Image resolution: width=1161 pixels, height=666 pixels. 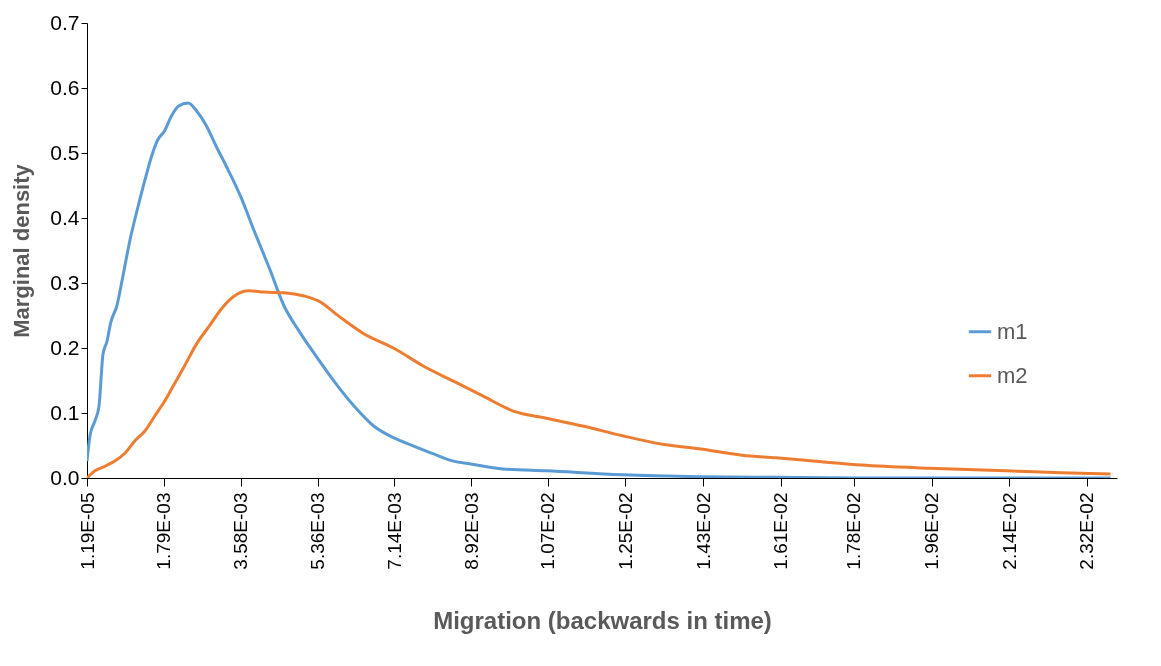 What do you see at coordinates (65, 217) in the screenshot?
I see `y-tick-label: 0.4` at bounding box center [65, 217].